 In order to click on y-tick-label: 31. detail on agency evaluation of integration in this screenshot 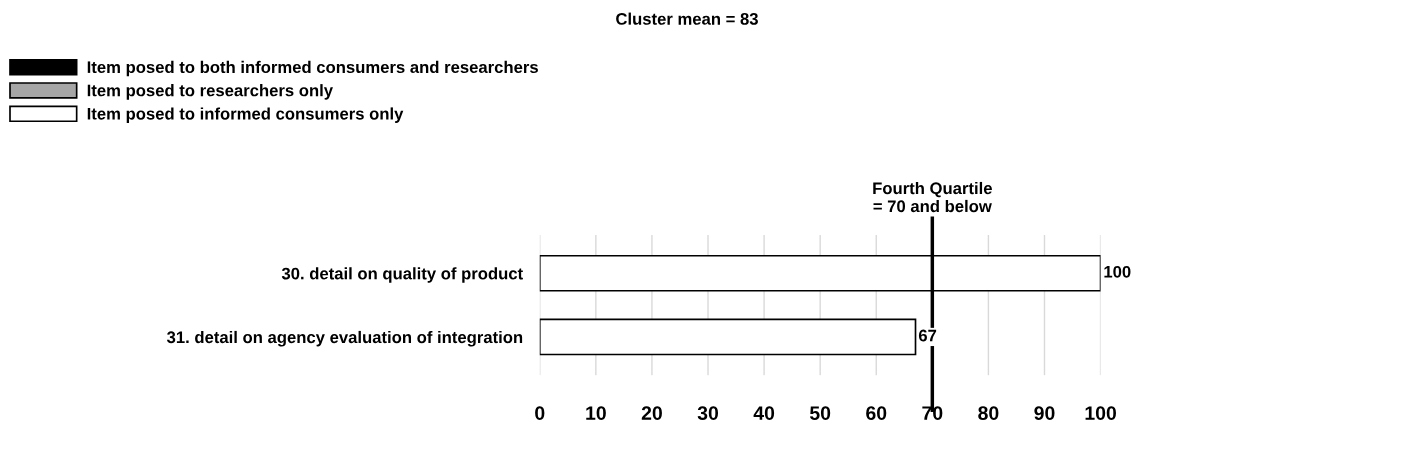, I will do `click(344, 338)`.